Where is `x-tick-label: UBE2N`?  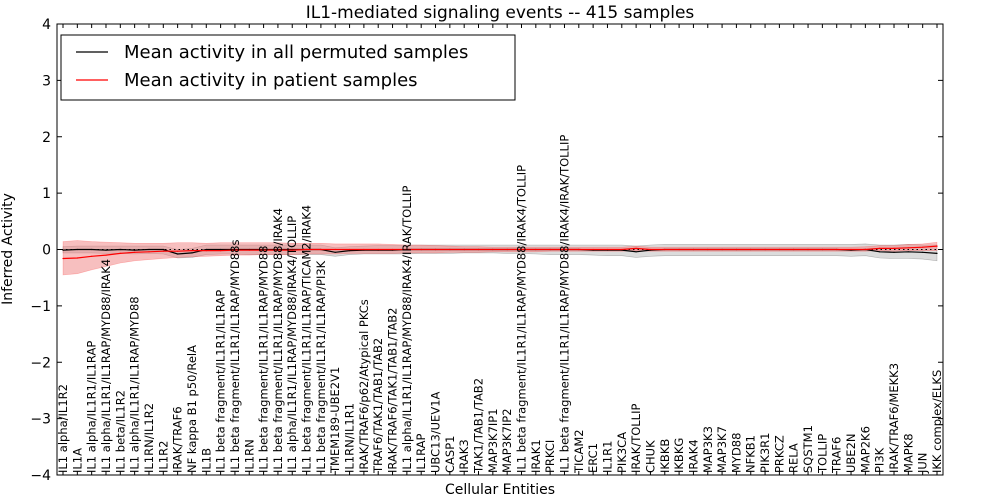 x-tick-label: UBE2N is located at coordinates (851, 454).